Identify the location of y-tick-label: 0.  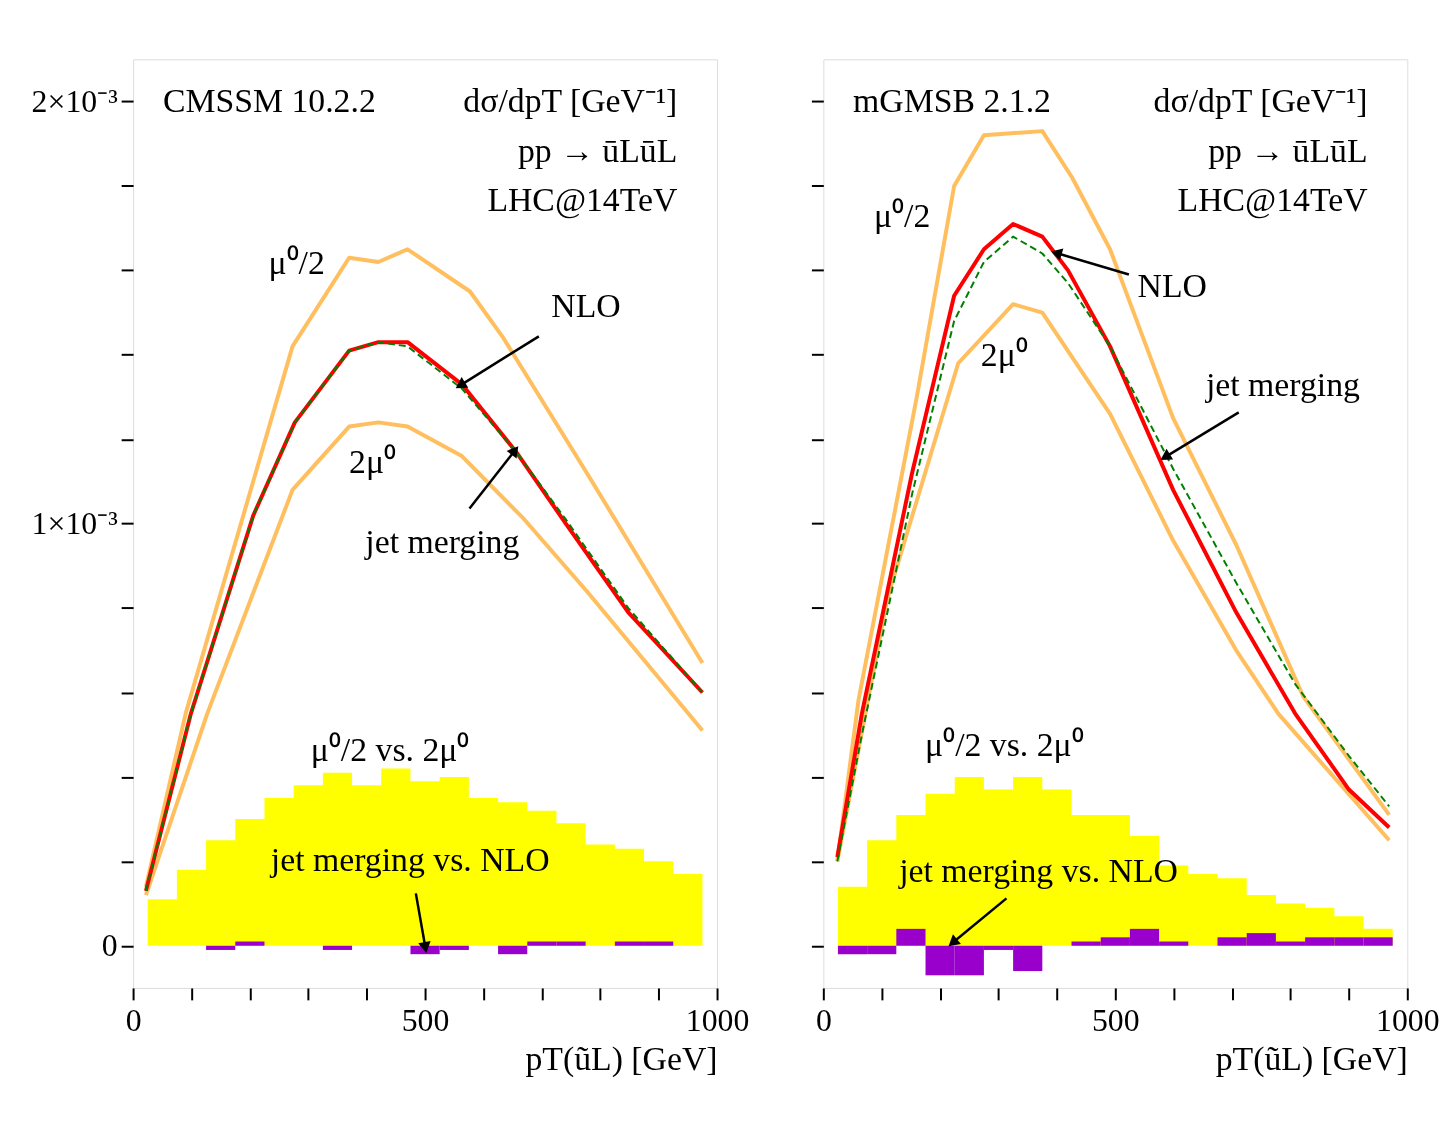
(109, 946).